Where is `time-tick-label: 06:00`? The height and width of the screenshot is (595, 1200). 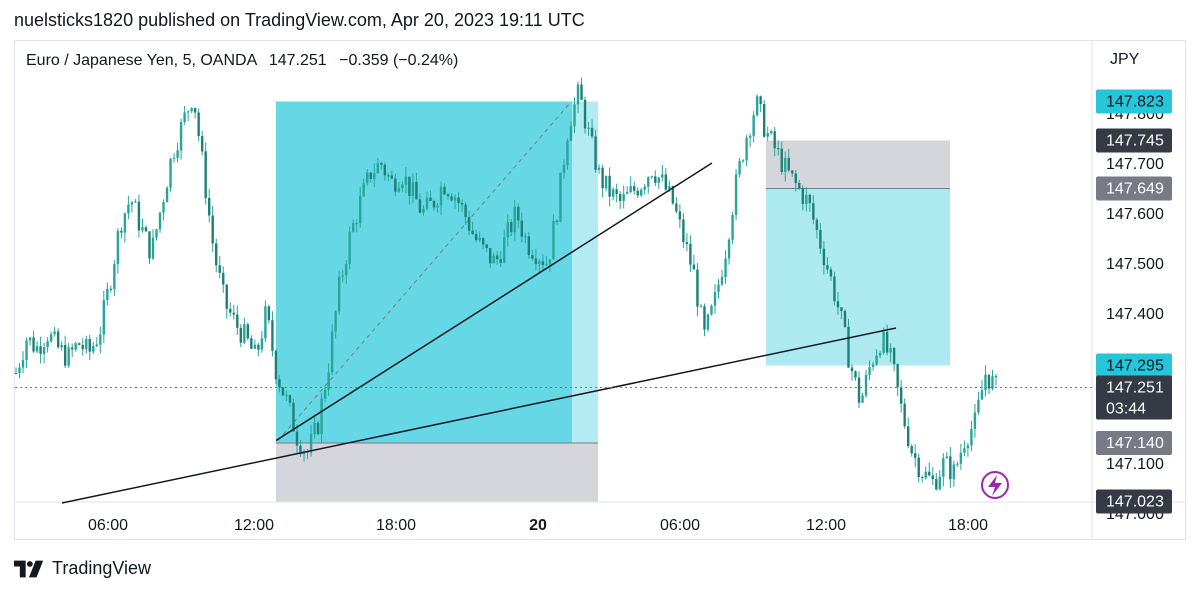 time-tick-label: 06:00 is located at coordinates (108, 525).